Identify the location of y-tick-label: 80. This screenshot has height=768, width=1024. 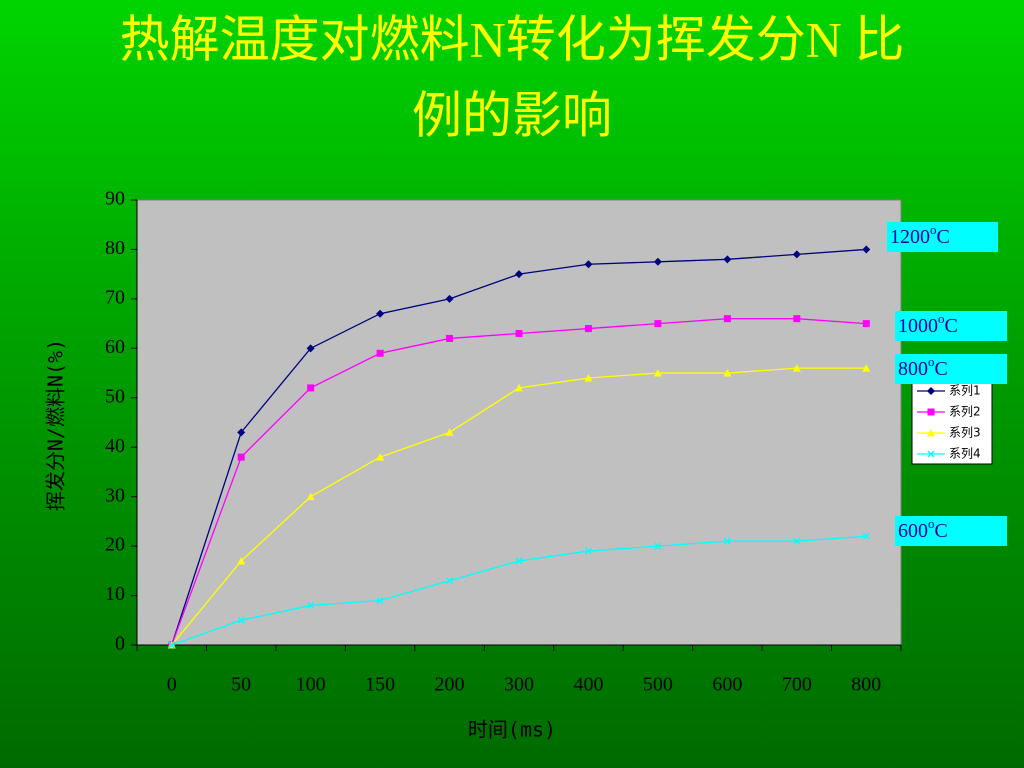
(115, 248).